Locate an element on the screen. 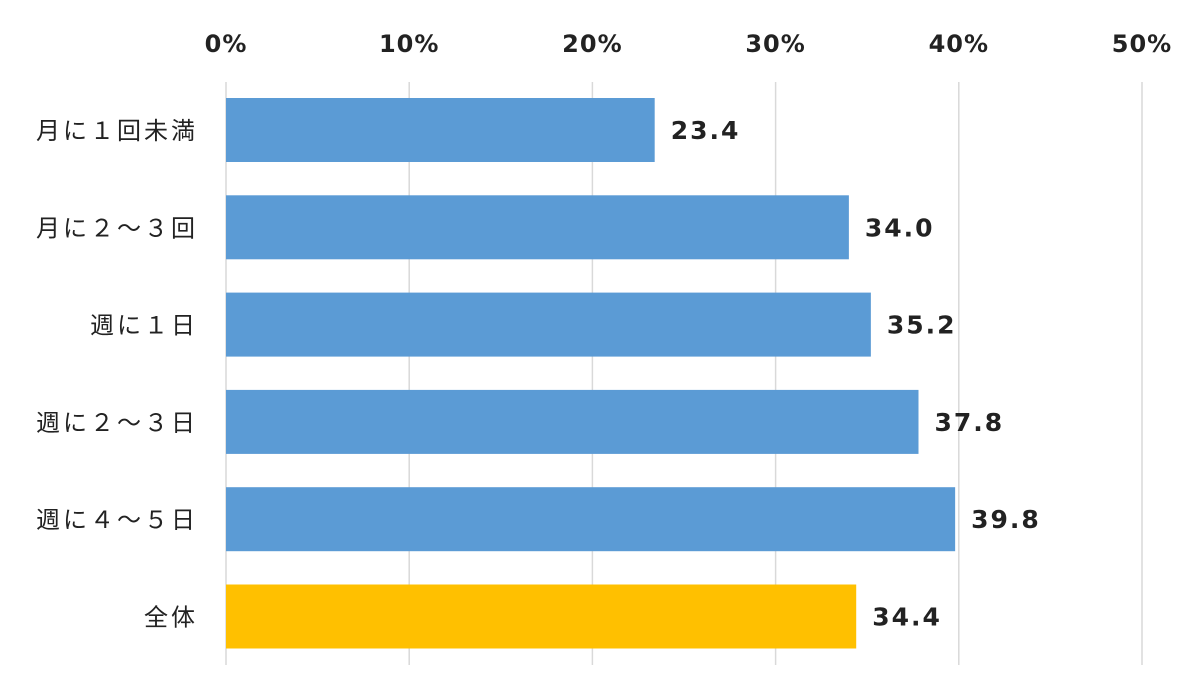 The height and width of the screenshot is (695, 1200). bar-overall is located at coordinates (541, 616).